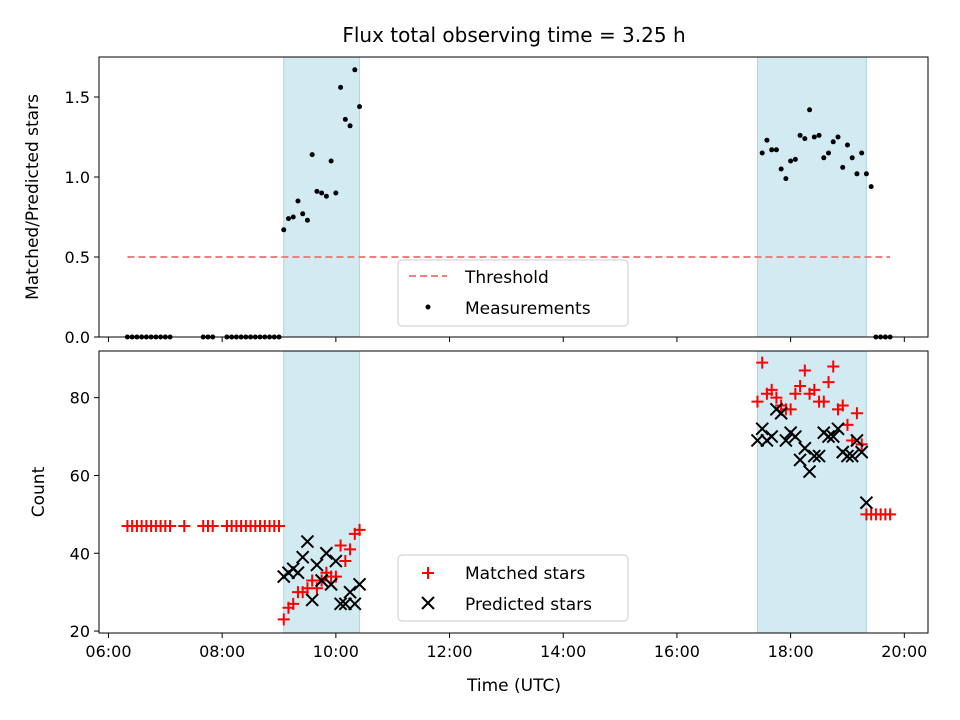 The image size is (960, 720). Describe the element at coordinates (77, 257) in the screenshot. I see `upper-y-tick-label: 0.5` at that location.